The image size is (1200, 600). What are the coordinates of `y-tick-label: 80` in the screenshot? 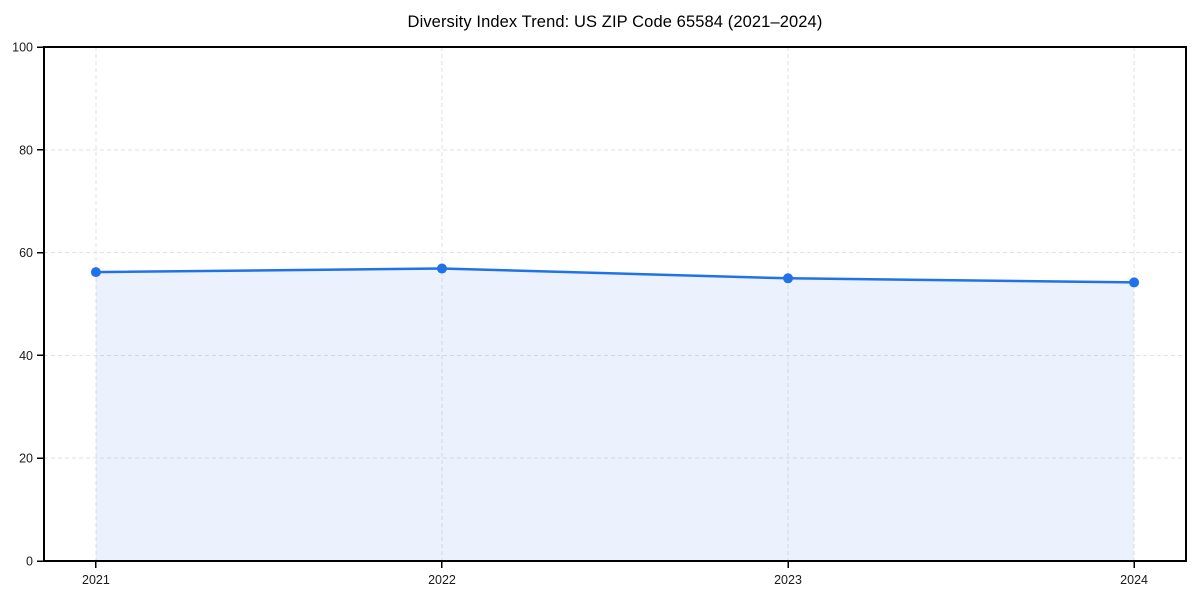 It's located at (26, 150).